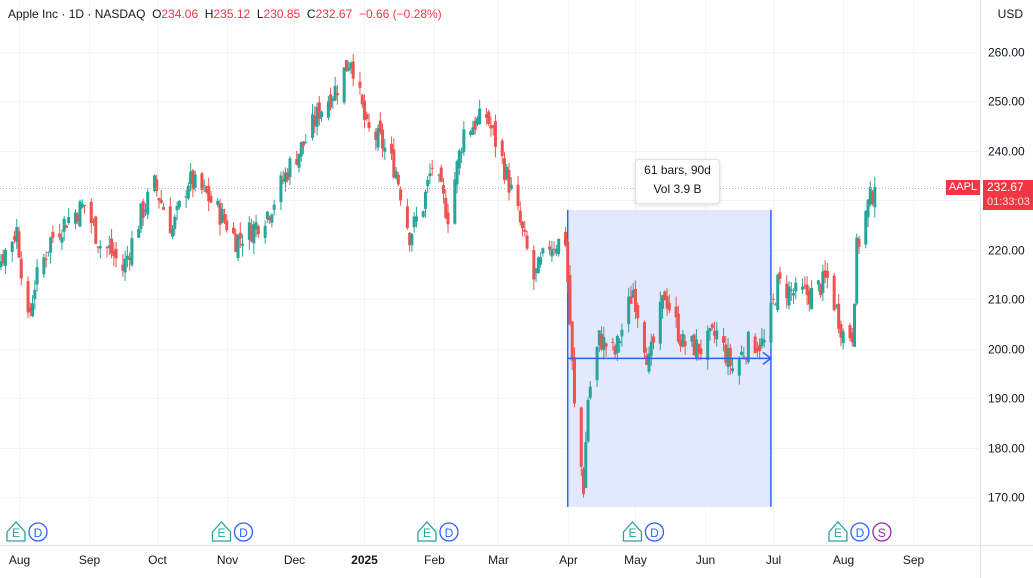 This screenshot has width=1033, height=578. I want to click on svg-text: D, so click(449, 533).